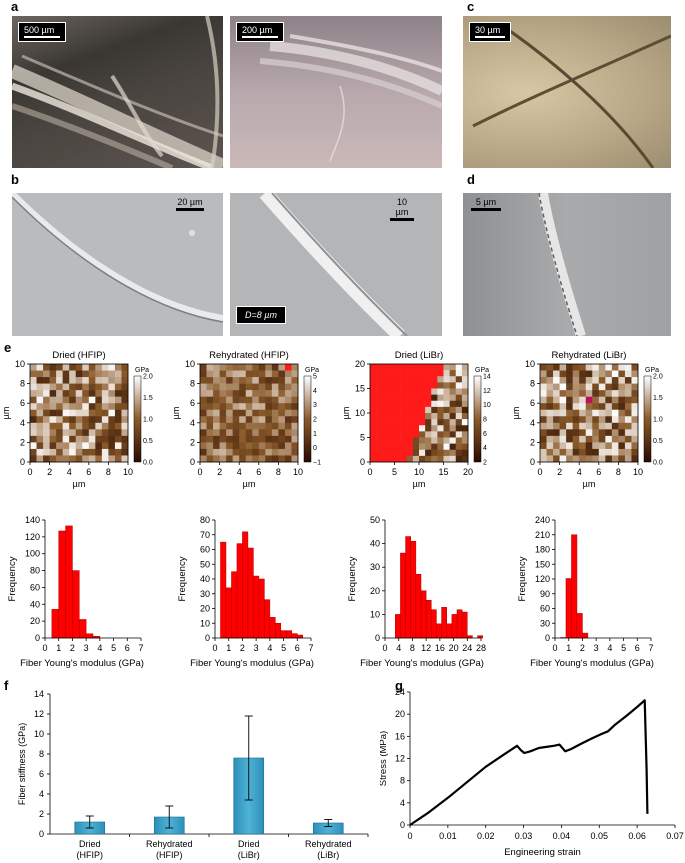 Image resolution: width=685 pixels, height=863 pixels. What do you see at coordinates (467, 648) in the screenshot?
I see `x-tick-label: 24` at bounding box center [467, 648].